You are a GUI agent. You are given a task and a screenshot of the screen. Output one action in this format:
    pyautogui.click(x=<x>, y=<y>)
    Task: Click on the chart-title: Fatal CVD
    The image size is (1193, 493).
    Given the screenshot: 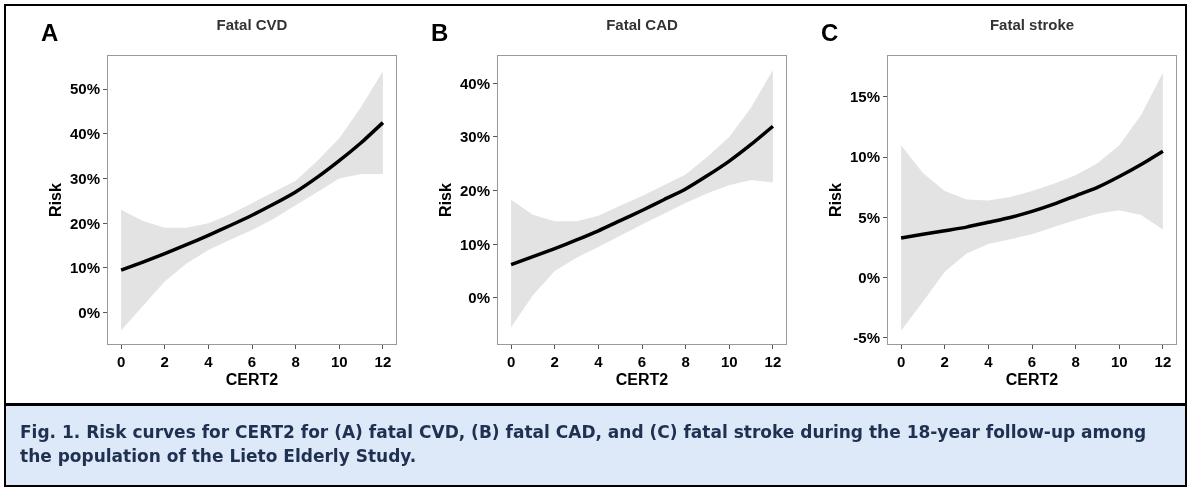 What is the action you would take?
    pyautogui.click(x=252, y=25)
    